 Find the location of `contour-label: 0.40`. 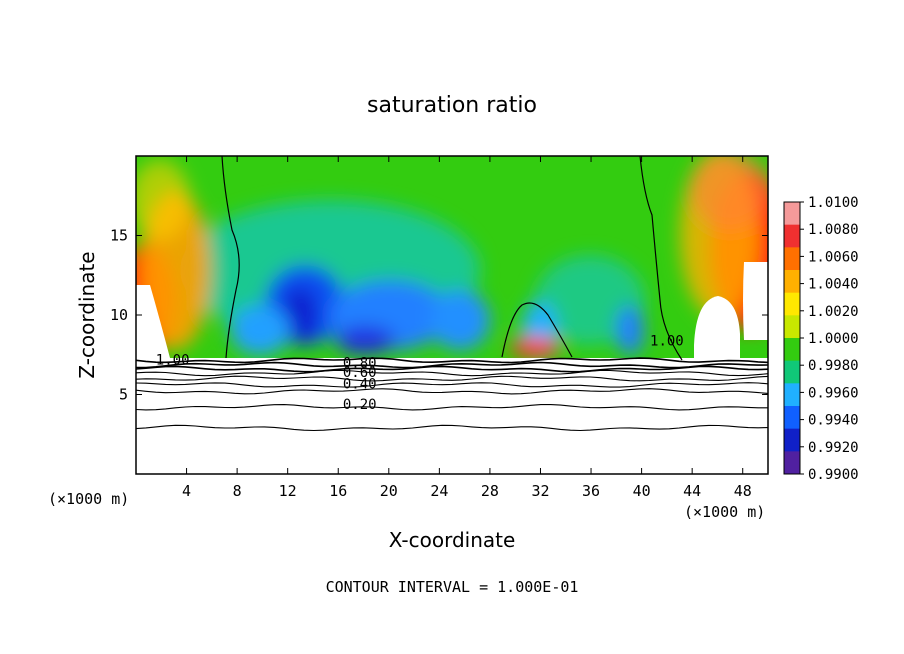

contour-label: 0.40 is located at coordinates (360, 384).